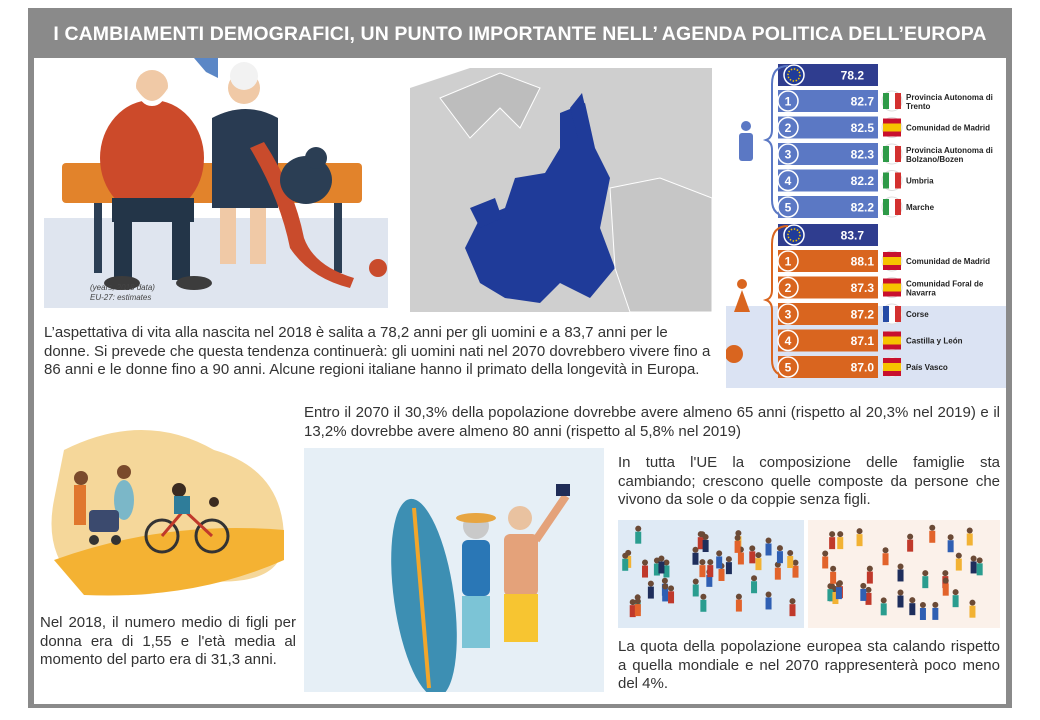 Image resolution: width=1040 pixels, height=720 pixels. What do you see at coordinates (920, 207) in the screenshot?
I see `region-name: Marche` at bounding box center [920, 207].